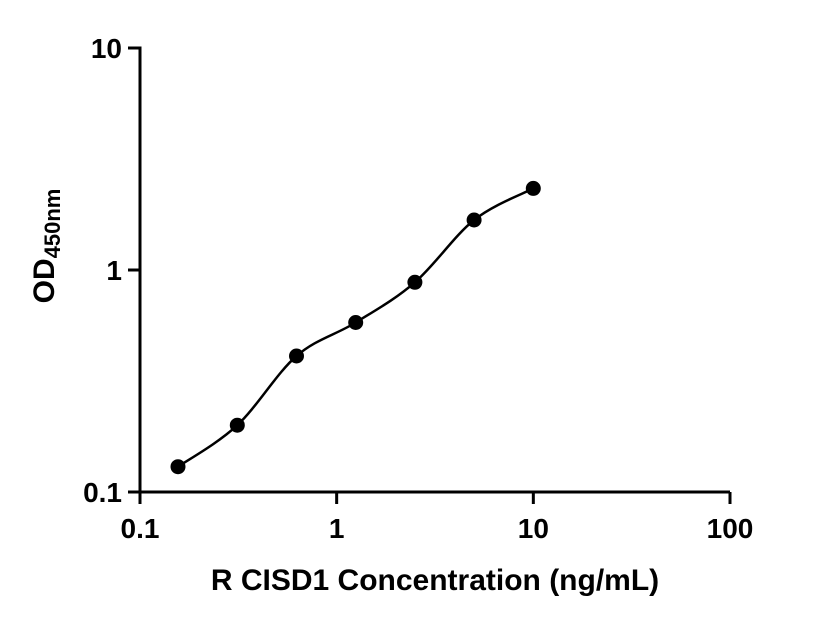 This screenshot has width=816, height=640. I want to click on x-axis-tick-label: 0.1, so click(140, 528).